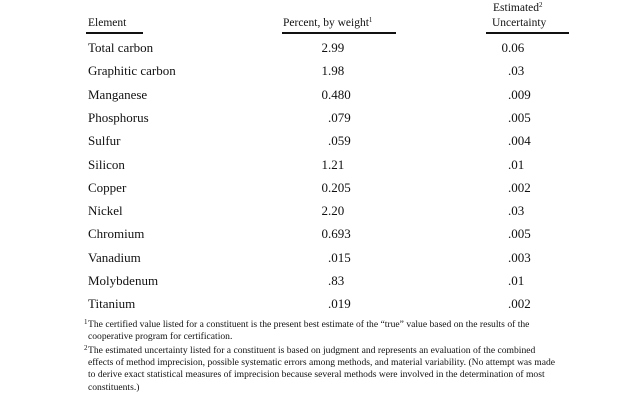 The height and width of the screenshot is (405, 643). Describe the element at coordinates (112, 304) in the screenshot. I see `element-name: Titanium` at that location.